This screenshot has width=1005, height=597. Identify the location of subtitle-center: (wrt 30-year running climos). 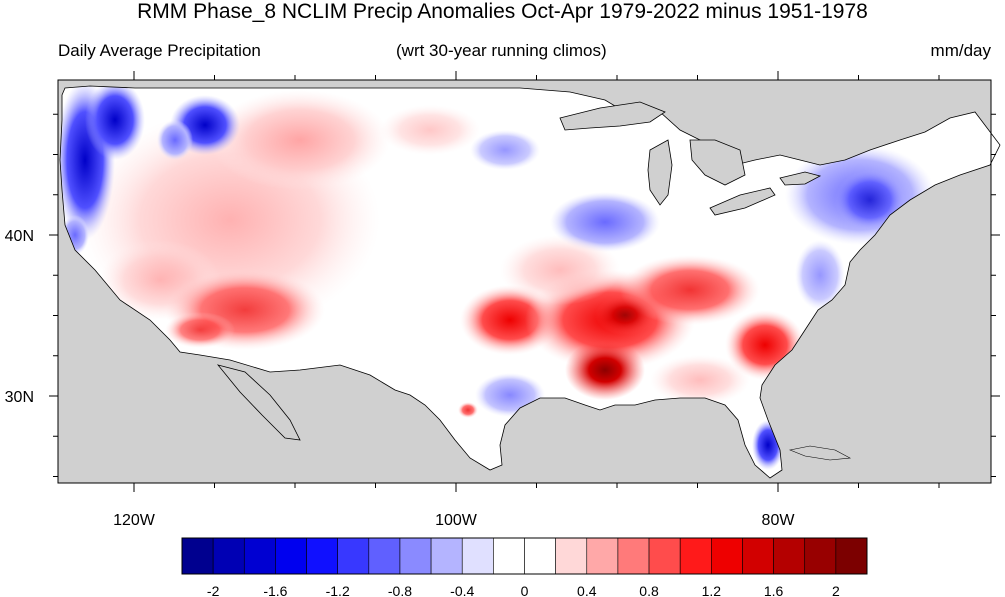
(501, 50).